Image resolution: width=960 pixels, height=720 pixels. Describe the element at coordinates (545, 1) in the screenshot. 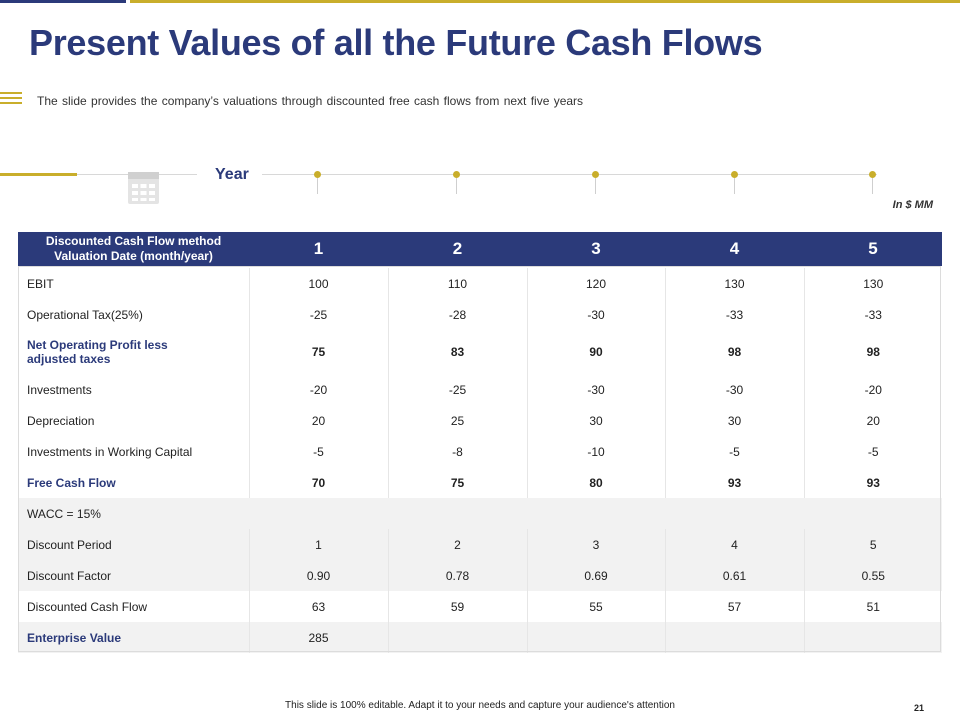

I see `top-accent-bar-gold` at that location.